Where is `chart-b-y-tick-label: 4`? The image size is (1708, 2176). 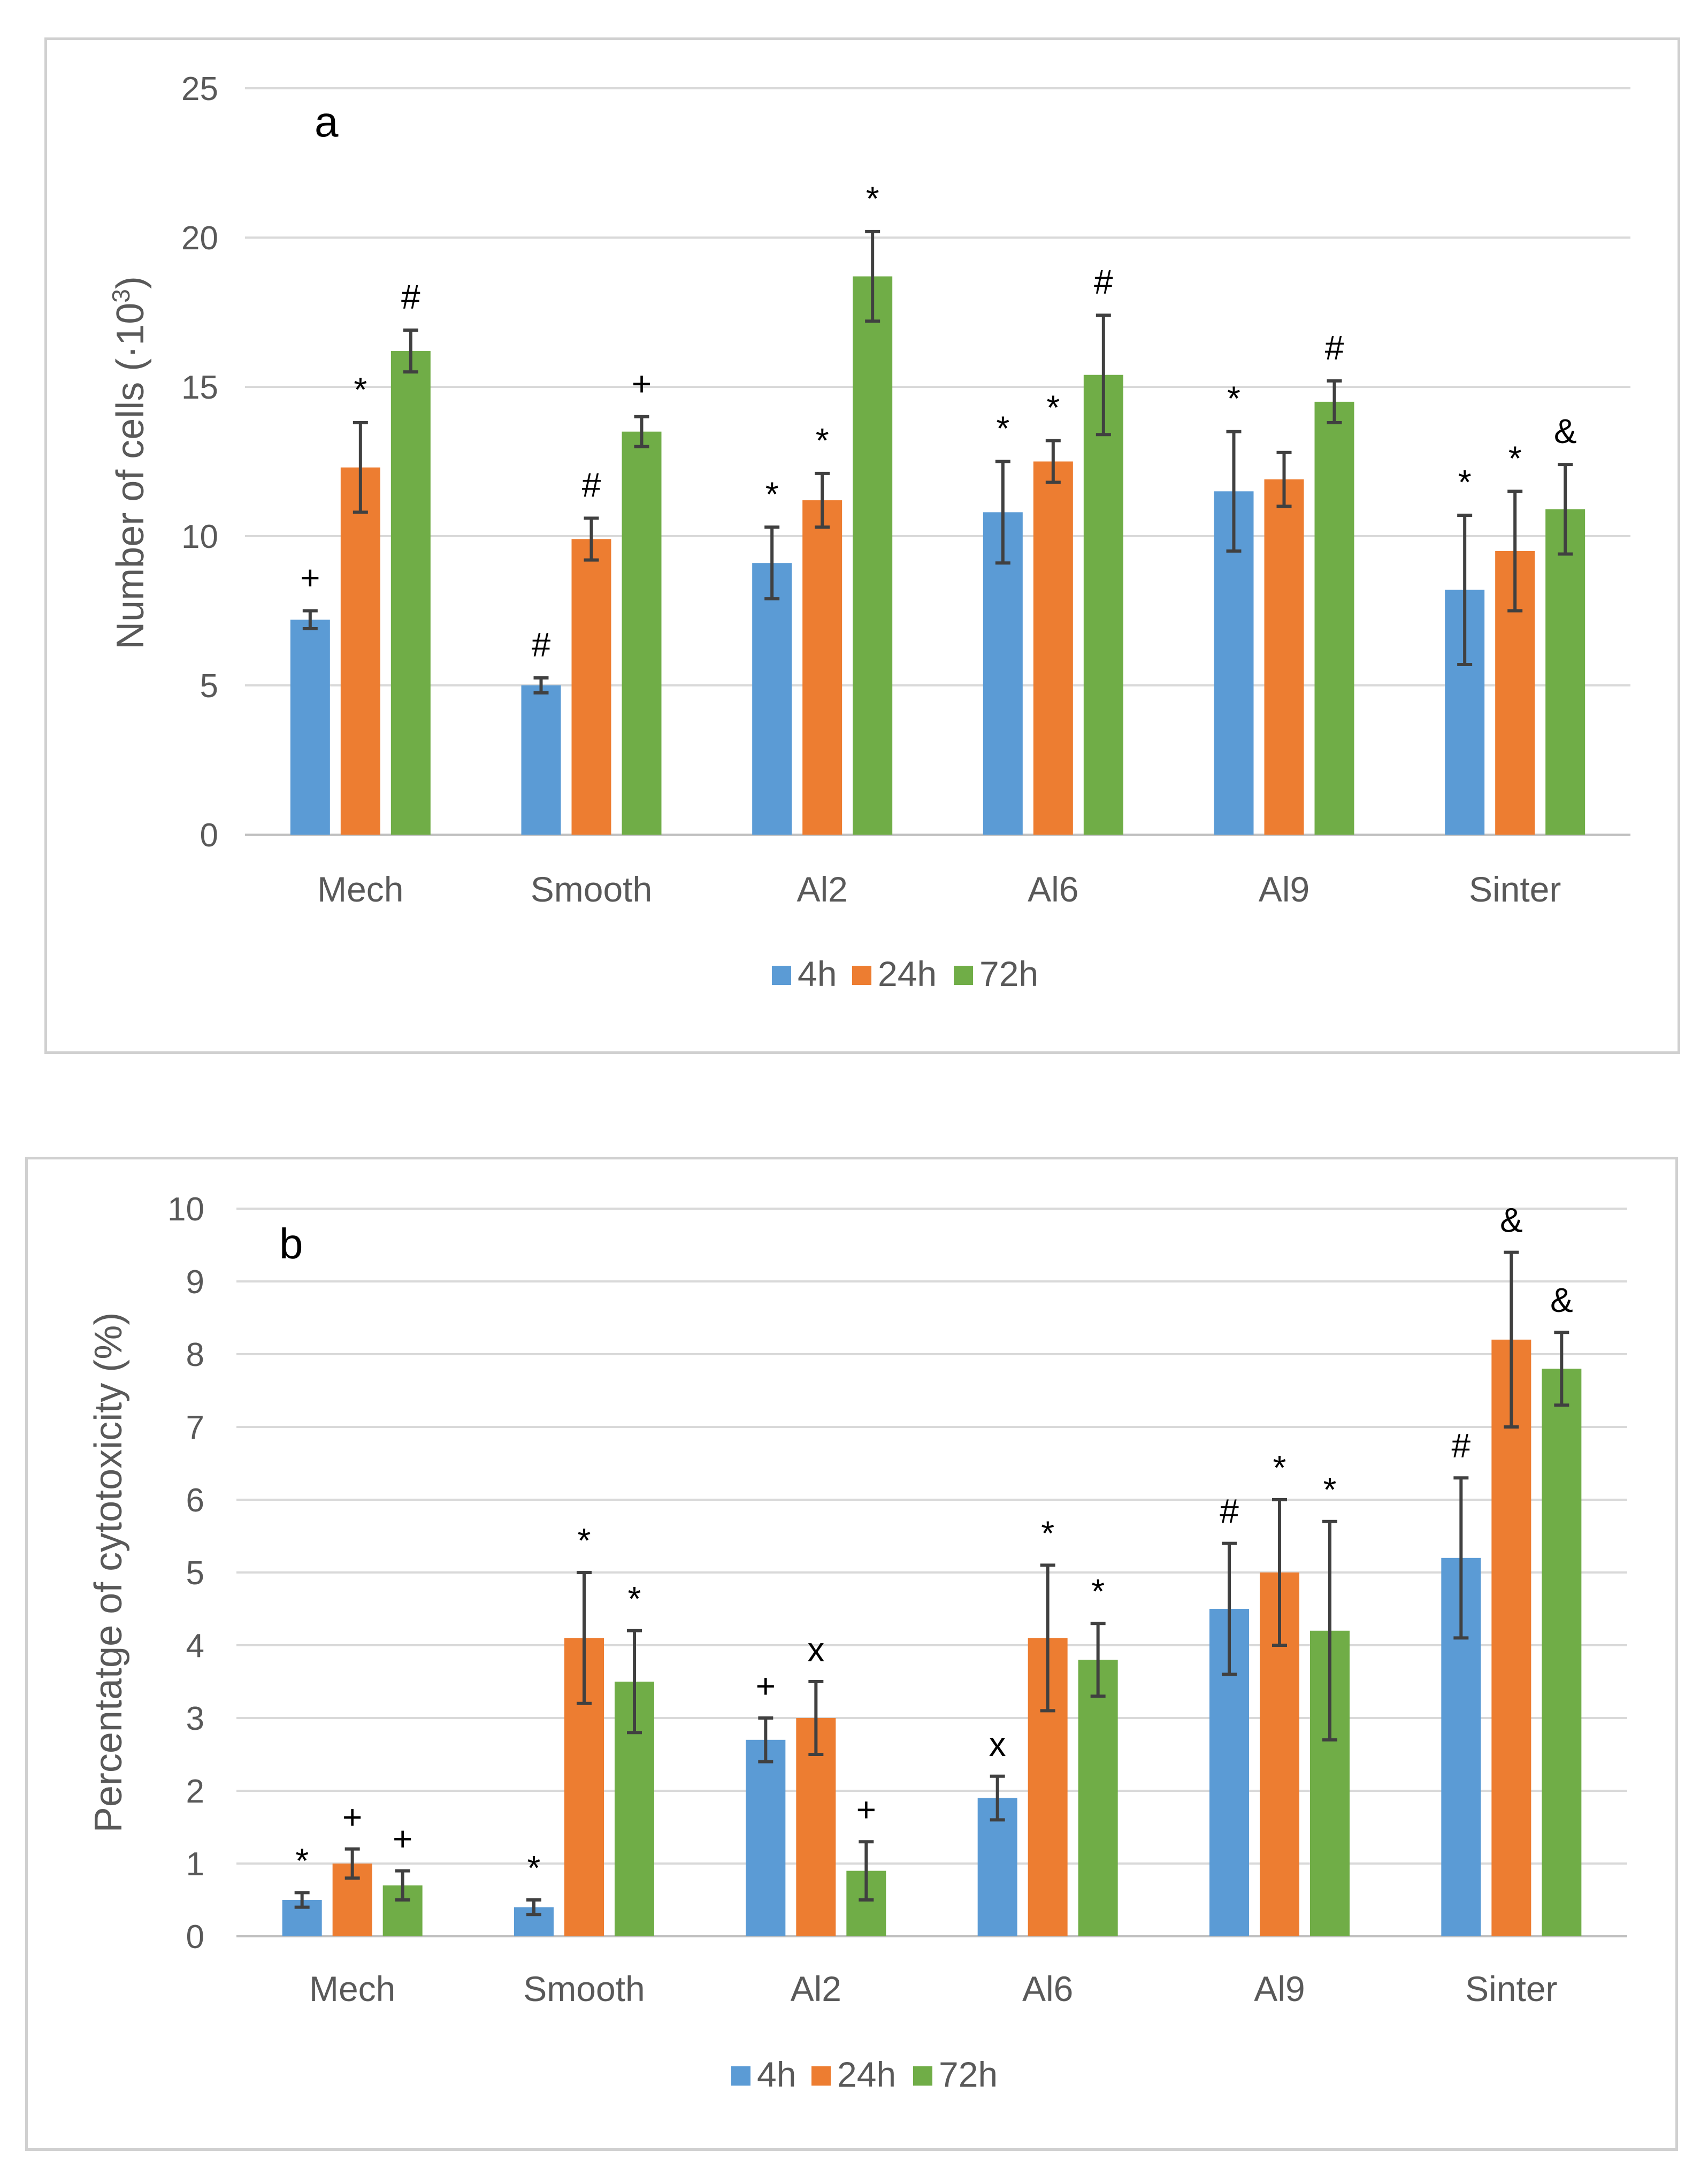 chart-b-y-tick-label: 4 is located at coordinates (195, 1646).